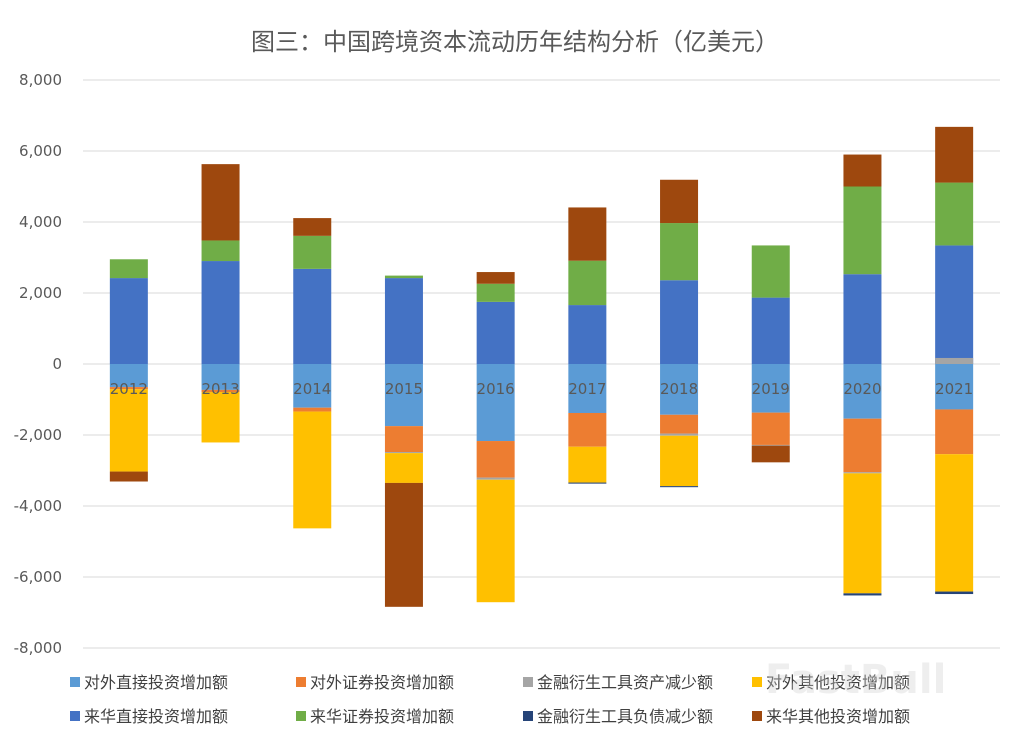 The width and height of the screenshot is (1030, 752). I want to click on legend-label: 对外其他投资增加额, so click(838, 682).